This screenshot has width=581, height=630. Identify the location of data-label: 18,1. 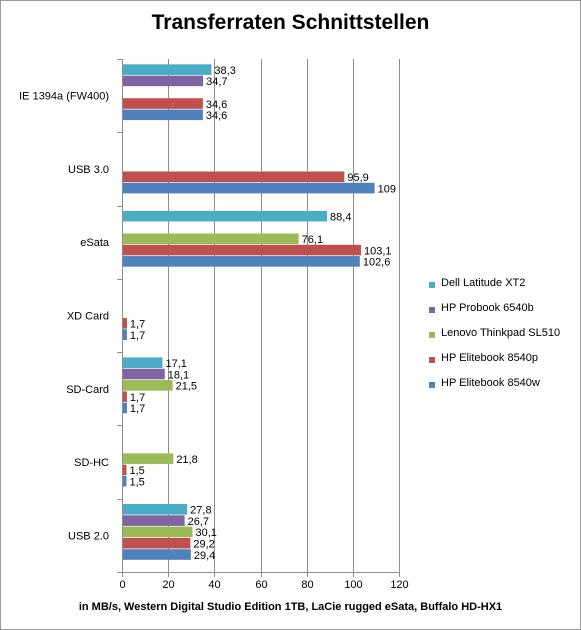
(178, 375).